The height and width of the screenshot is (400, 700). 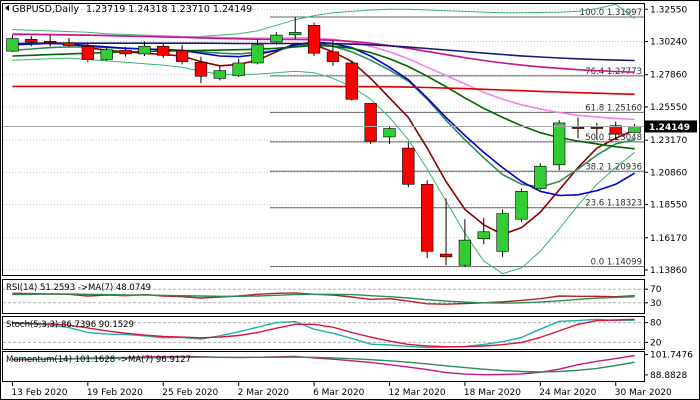 What do you see at coordinates (656, 290) in the screenshot?
I see `indicator-tick-label: 70` at bounding box center [656, 290].